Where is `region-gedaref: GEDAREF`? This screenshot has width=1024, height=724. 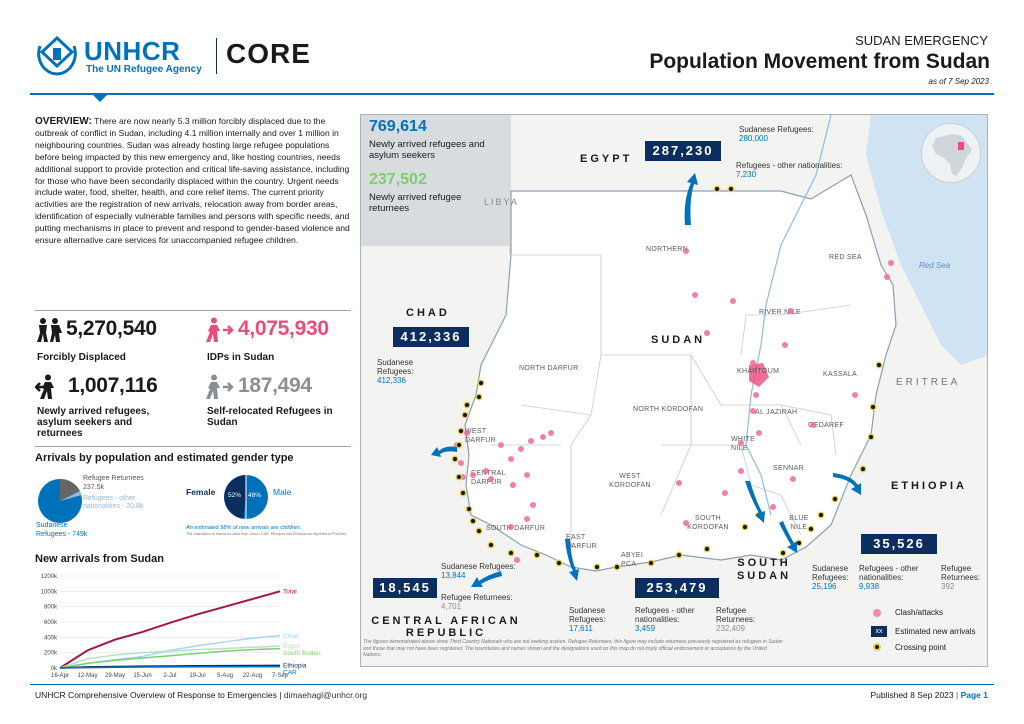
region-gedaref: GEDAREF is located at coordinates (826, 425).